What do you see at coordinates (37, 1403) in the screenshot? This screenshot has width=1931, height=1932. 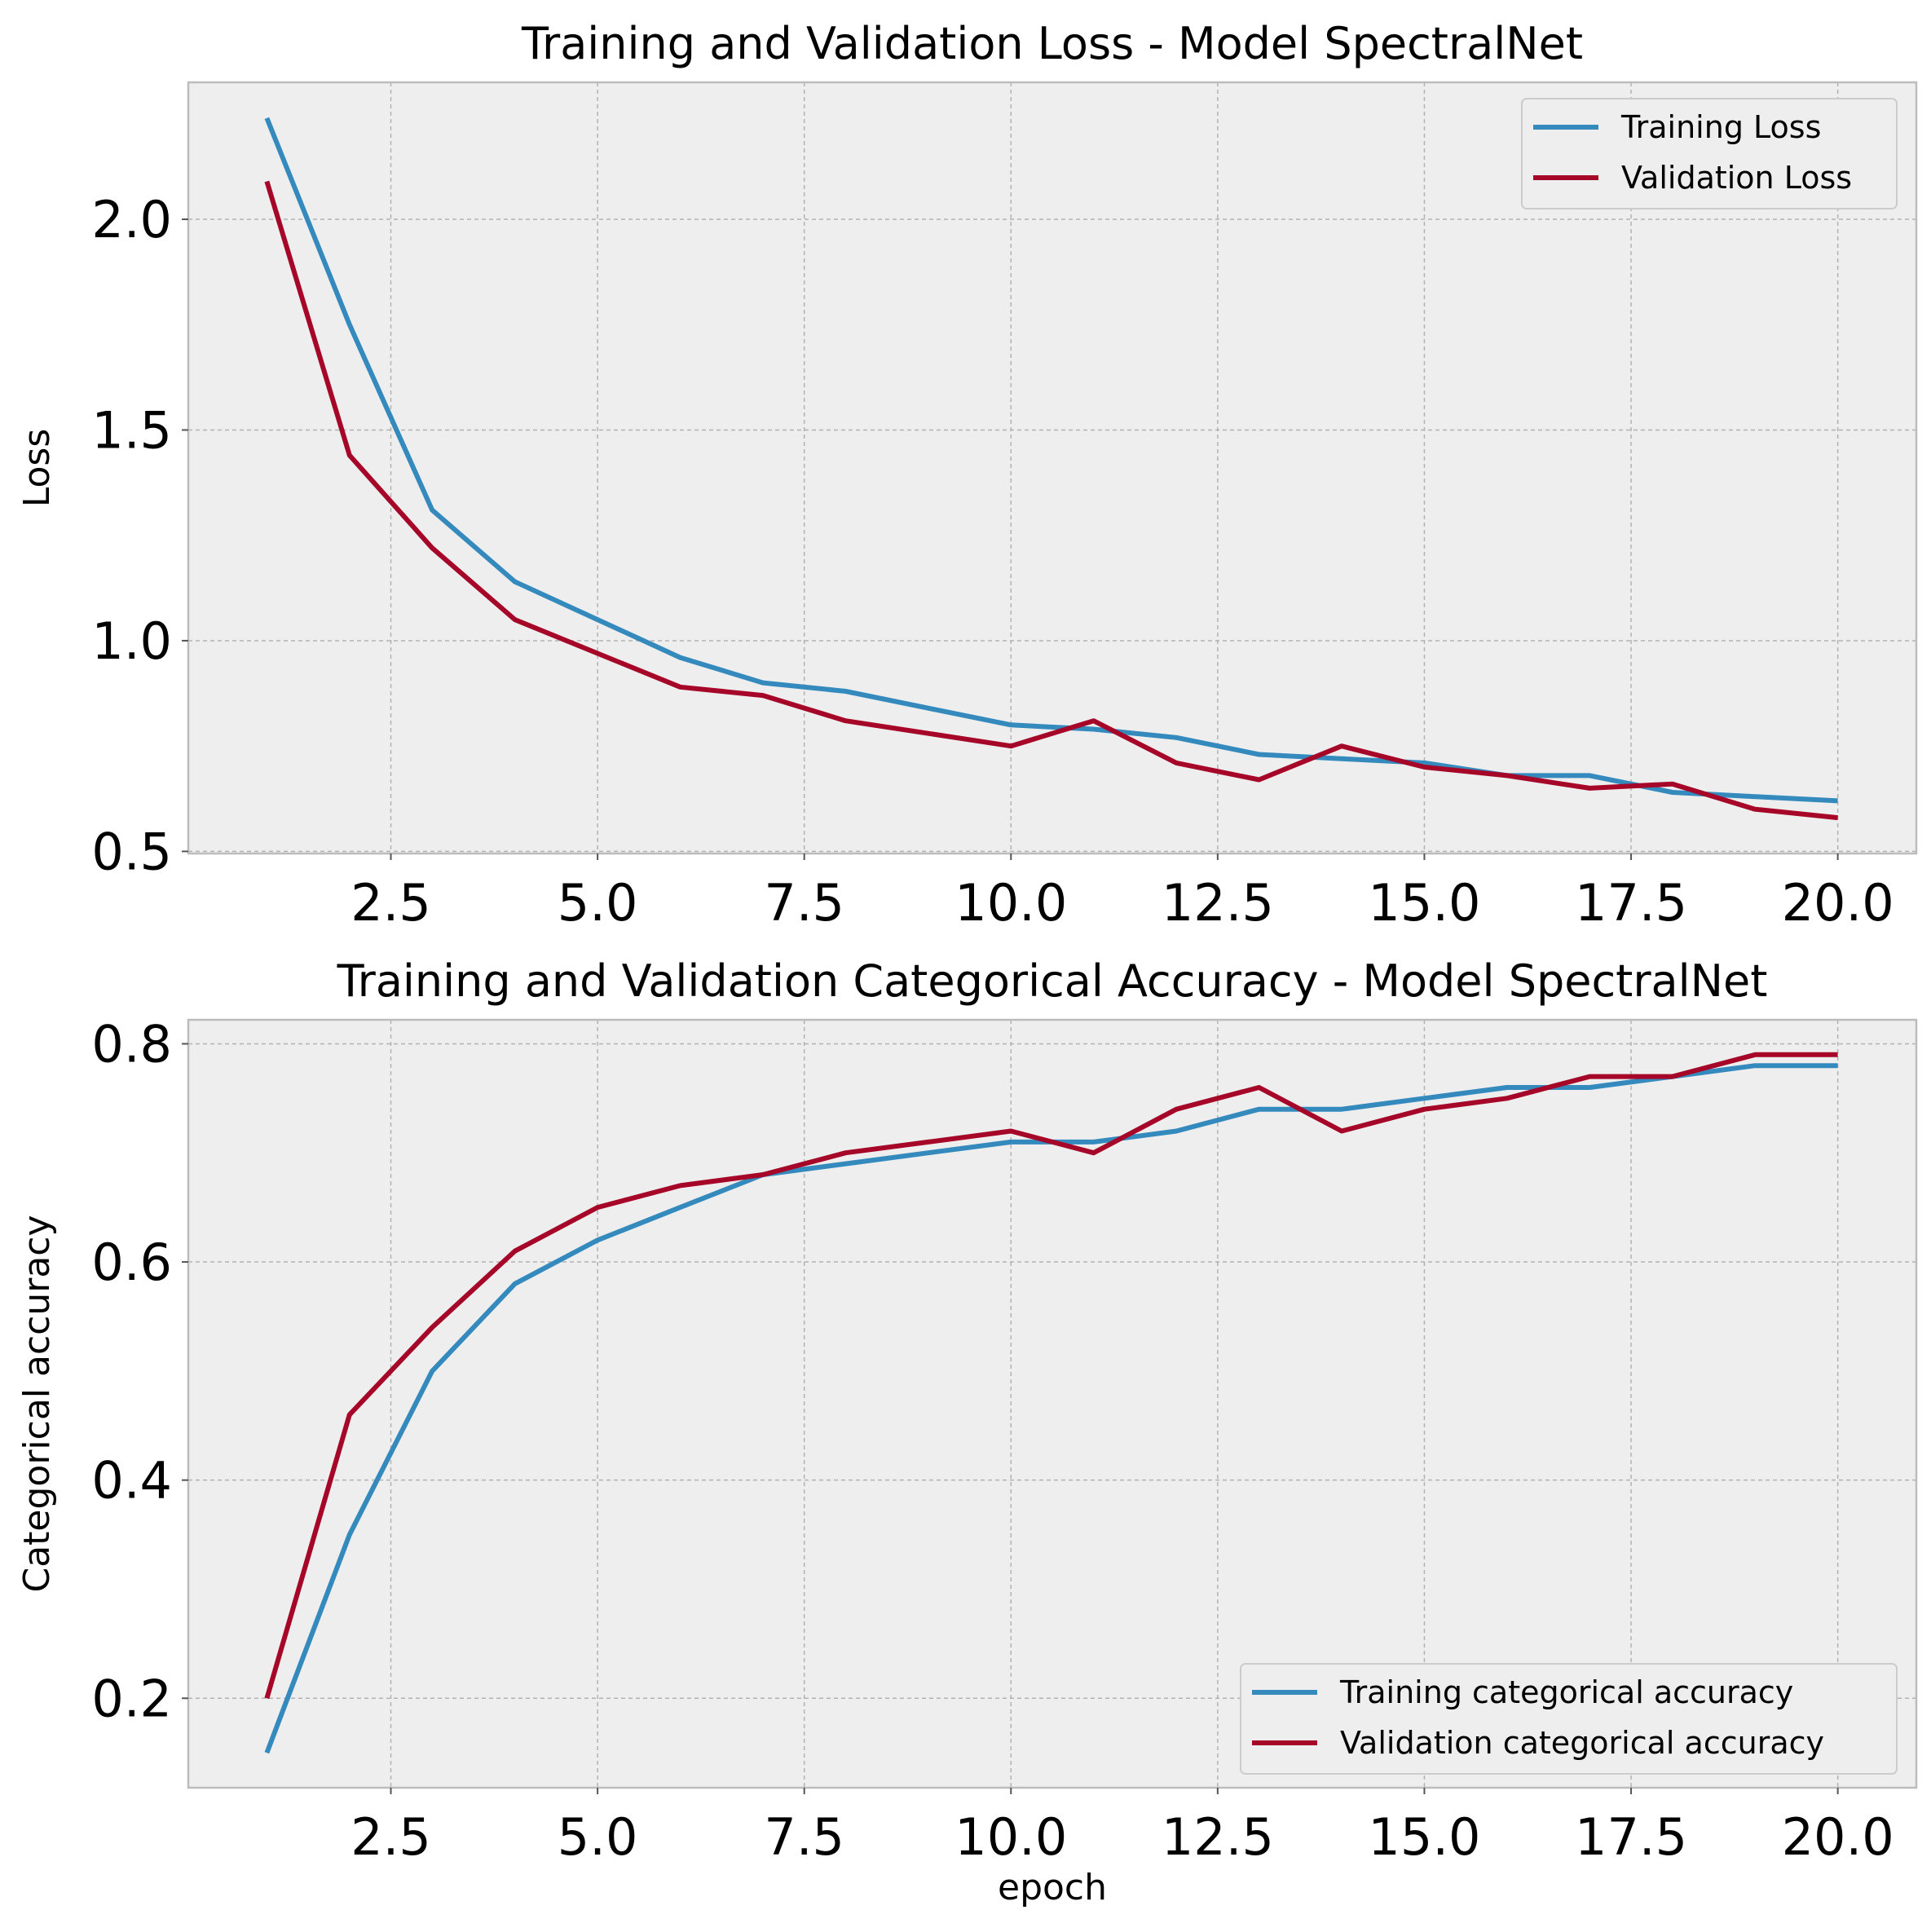 I see `y-axis-label: Categorical accuracy` at bounding box center [37, 1403].